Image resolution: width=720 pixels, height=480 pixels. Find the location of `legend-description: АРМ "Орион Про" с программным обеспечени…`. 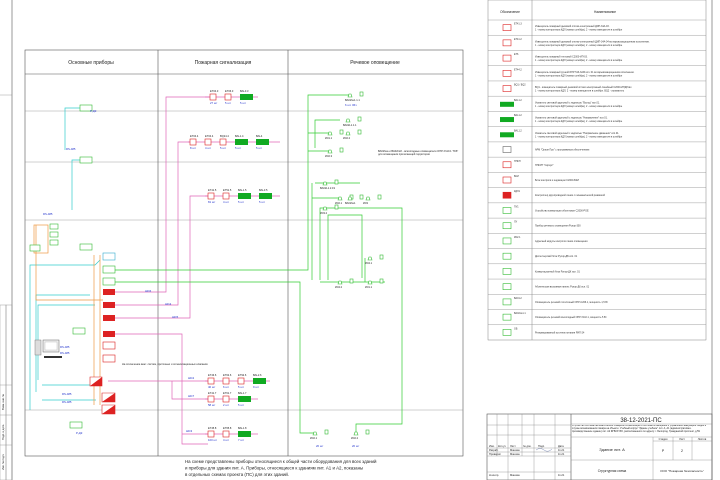

legend-description: АРМ "Орион Про" с программным обеспечени… is located at coordinates (562, 150).